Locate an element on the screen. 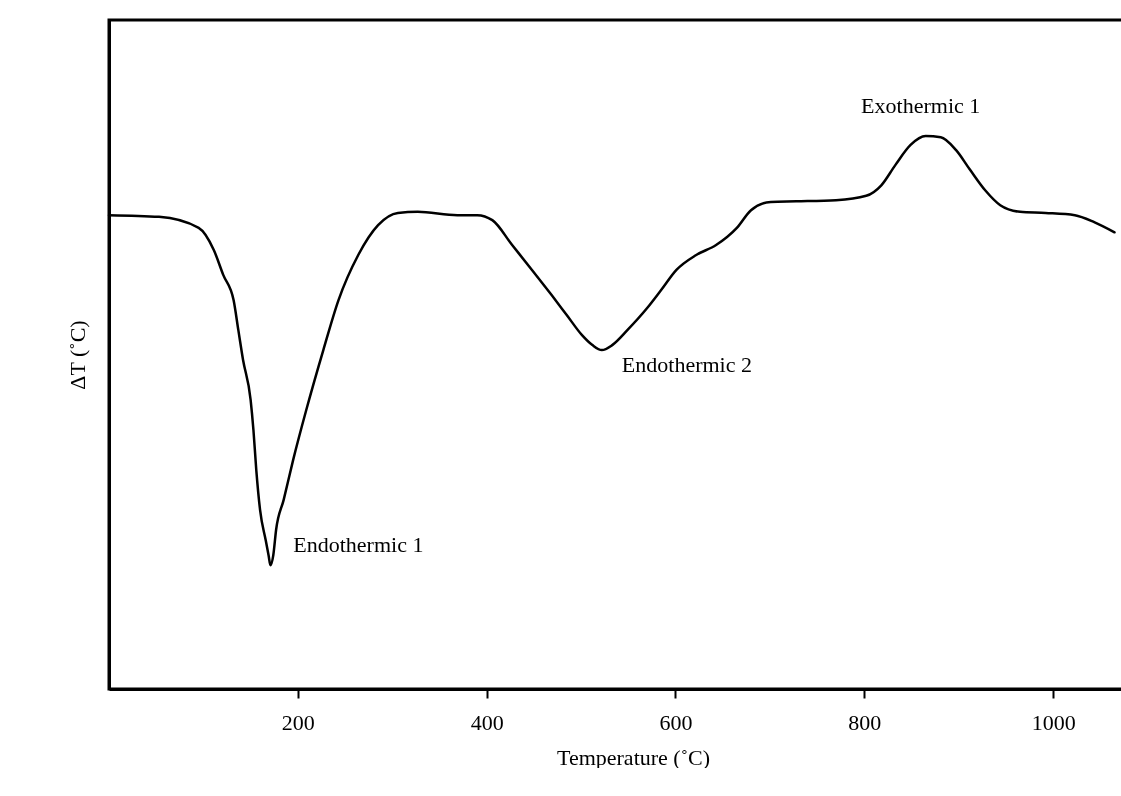 This screenshot has width=1121, height=796. annotation: Endothermic 1 is located at coordinates (358, 545).